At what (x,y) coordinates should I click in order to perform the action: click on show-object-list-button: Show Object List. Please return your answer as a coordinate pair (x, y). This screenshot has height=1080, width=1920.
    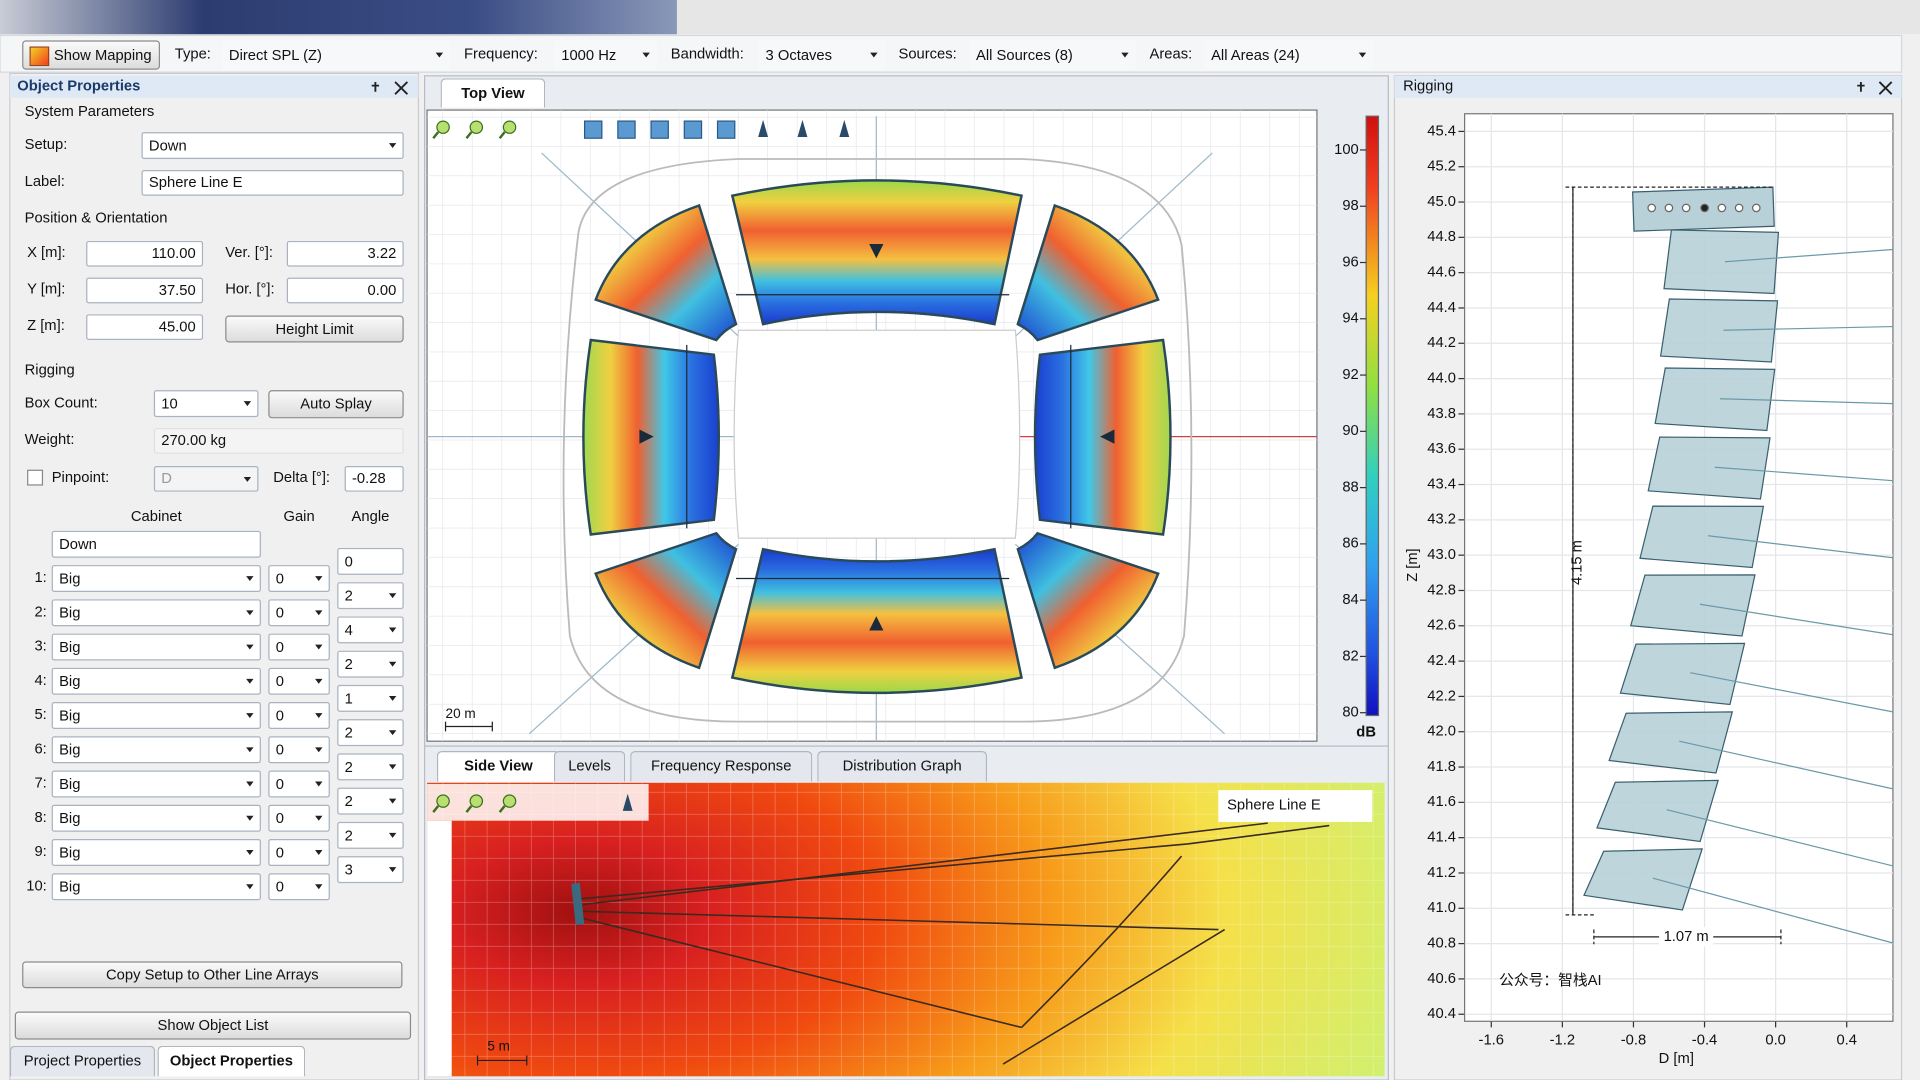
    Looking at the image, I should click on (213, 1025).